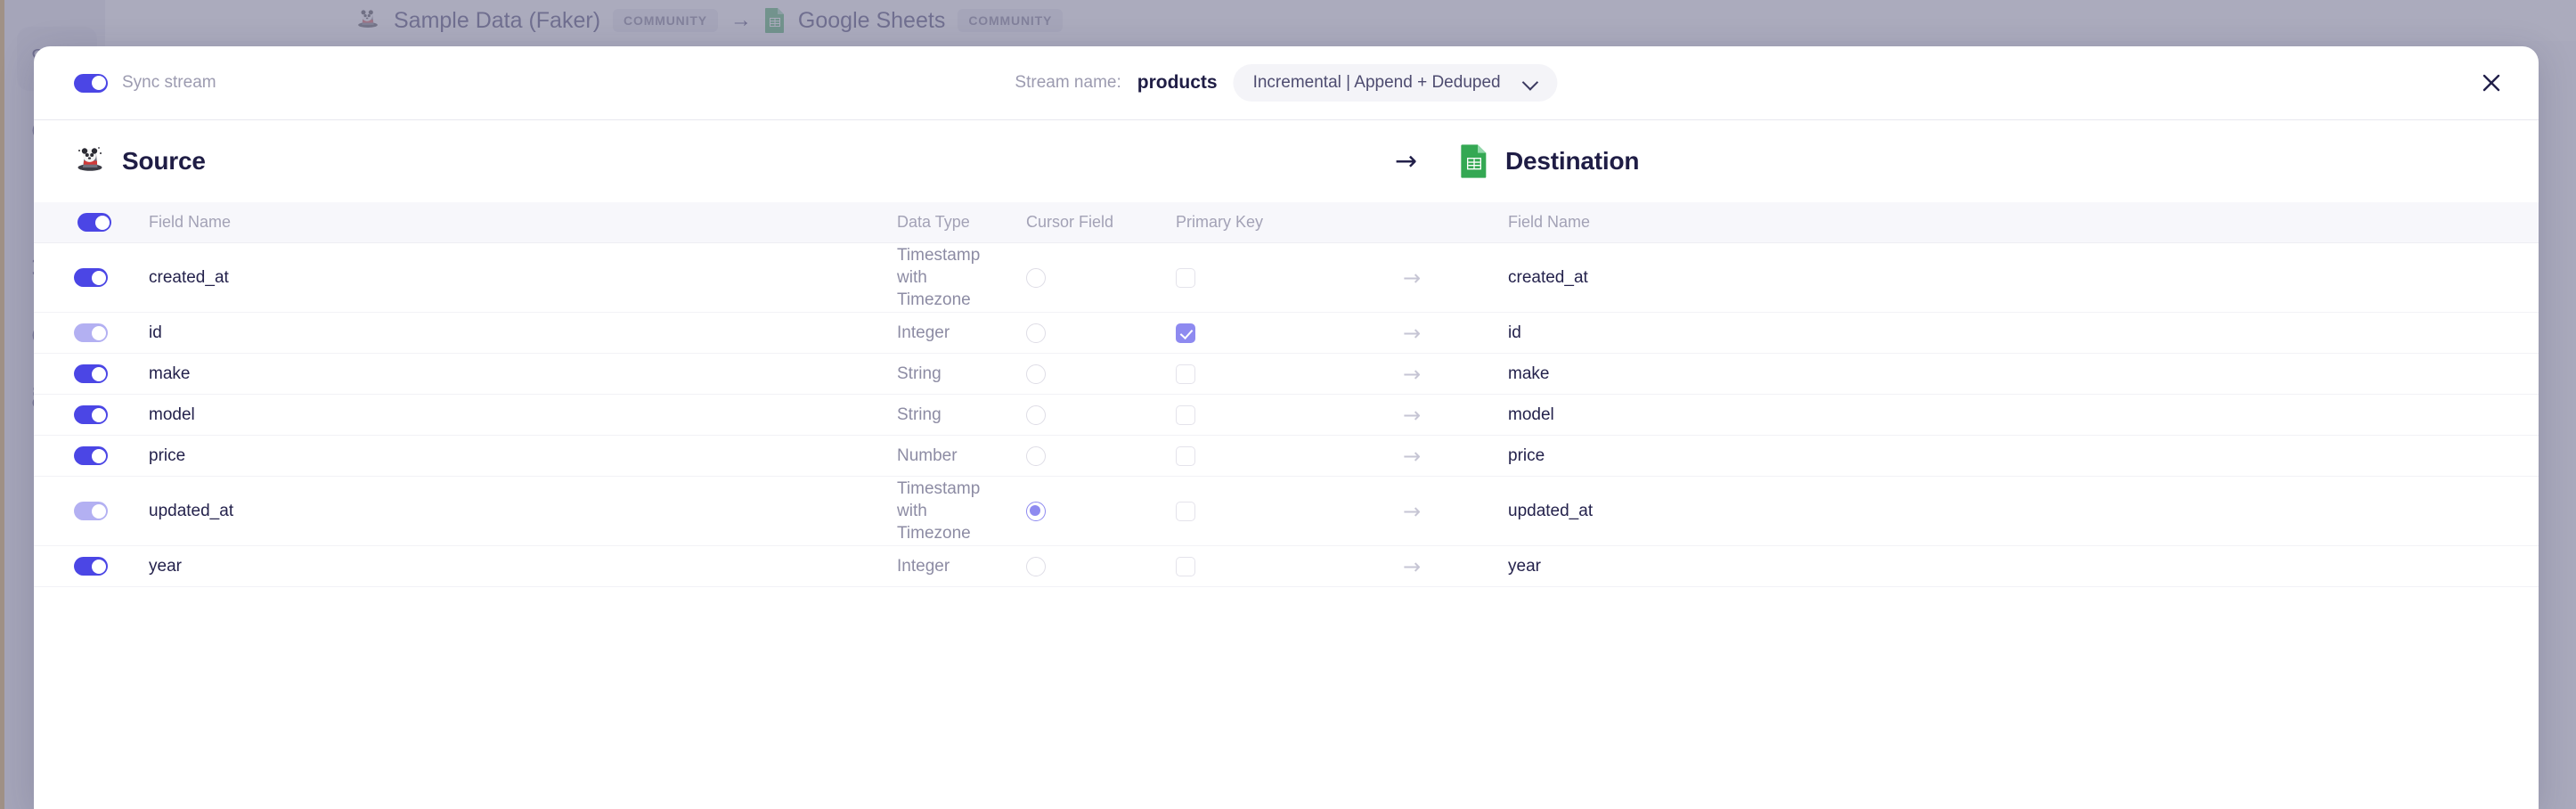  I want to click on table-row: year Integer → year, so click(1287, 566).